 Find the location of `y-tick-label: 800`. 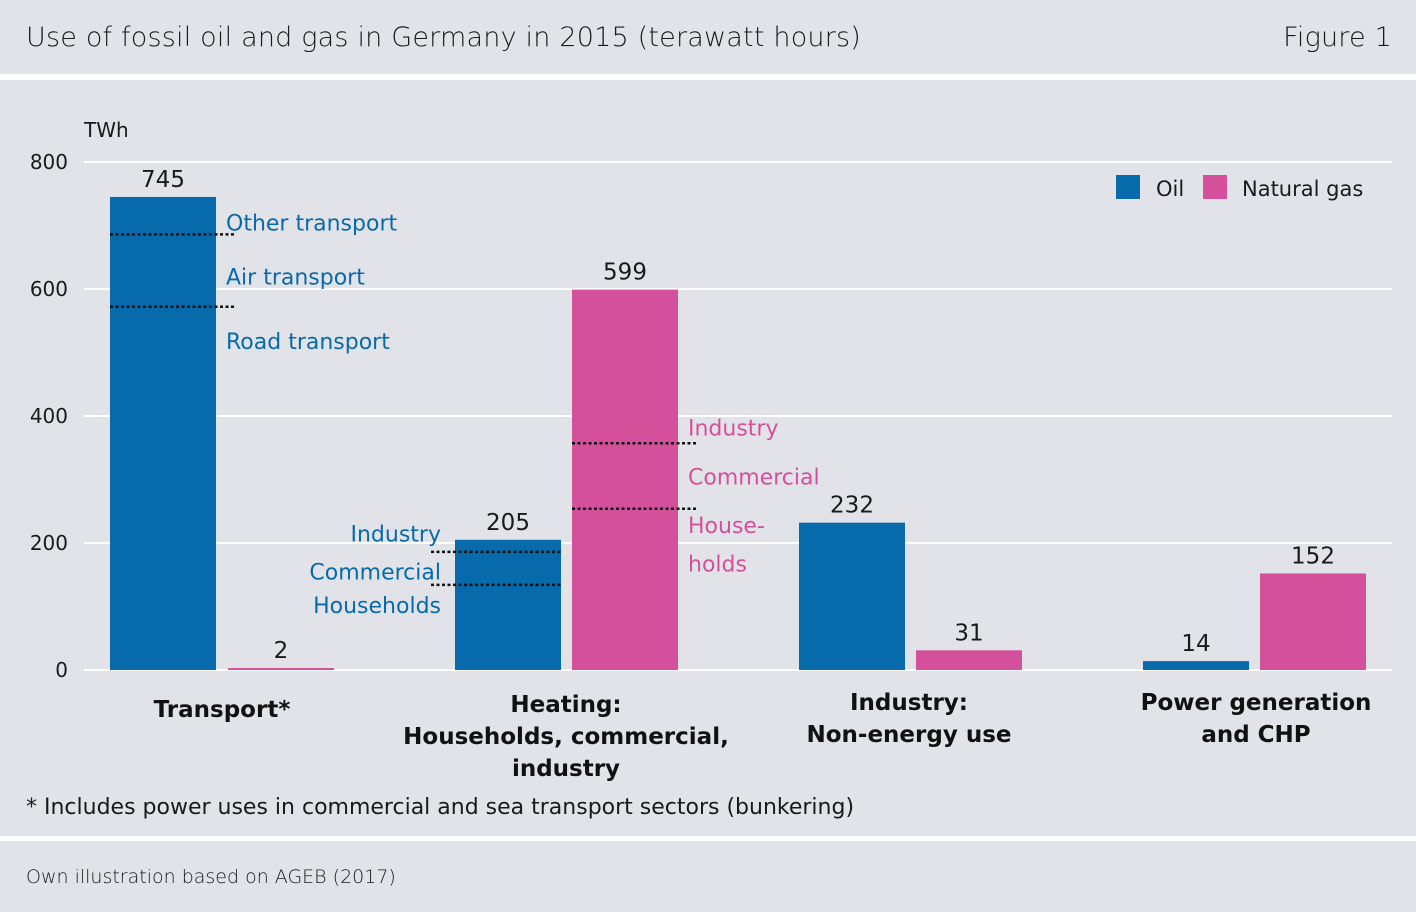

y-tick-label: 800 is located at coordinates (49, 162).